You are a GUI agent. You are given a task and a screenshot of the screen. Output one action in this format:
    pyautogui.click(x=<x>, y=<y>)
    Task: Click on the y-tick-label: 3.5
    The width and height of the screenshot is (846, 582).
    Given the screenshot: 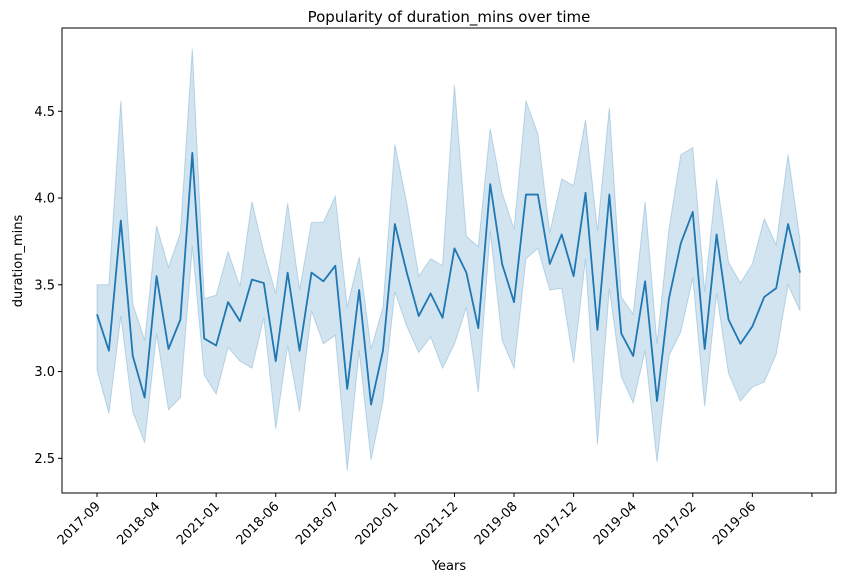 What is the action you would take?
    pyautogui.click(x=44, y=285)
    